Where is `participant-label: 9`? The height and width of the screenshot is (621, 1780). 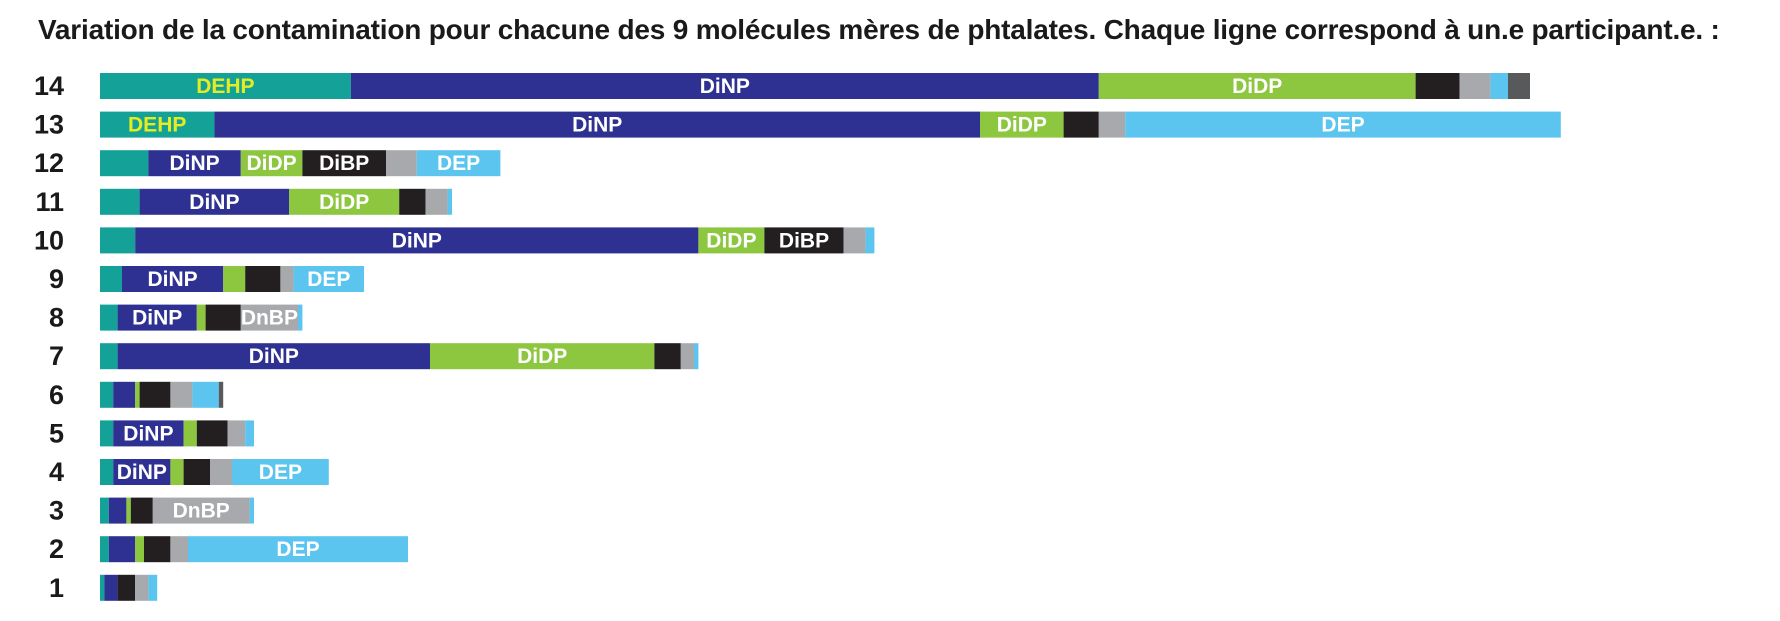
participant-label: 9 is located at coordinates (56, 279).